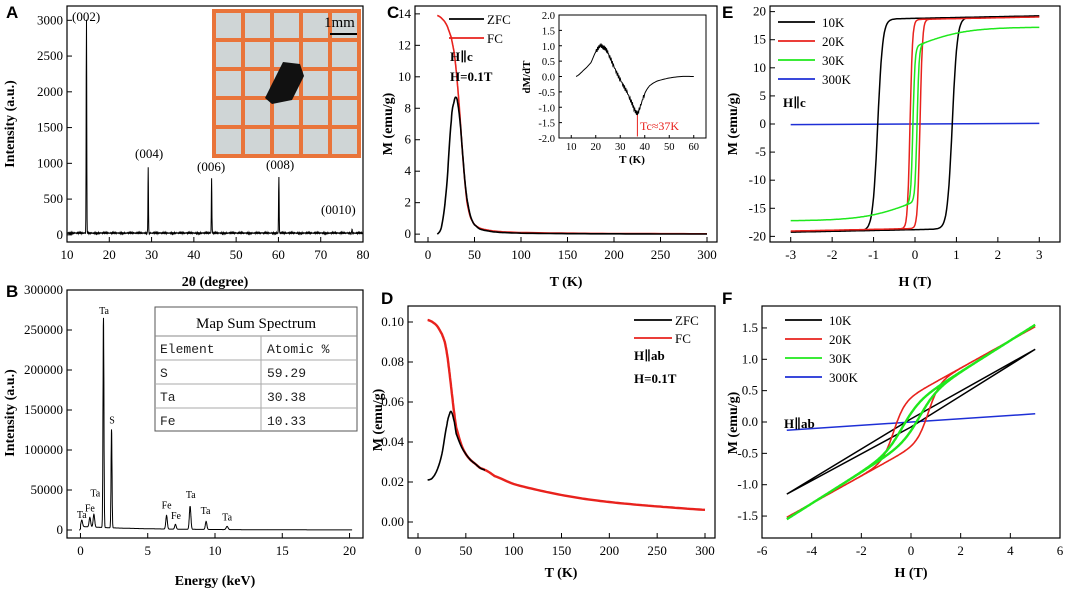  What do you see at coordinates (338, 209) in the screenshot?
I see `peak-label-0010: (0010)` at bounding box center [338, 209].